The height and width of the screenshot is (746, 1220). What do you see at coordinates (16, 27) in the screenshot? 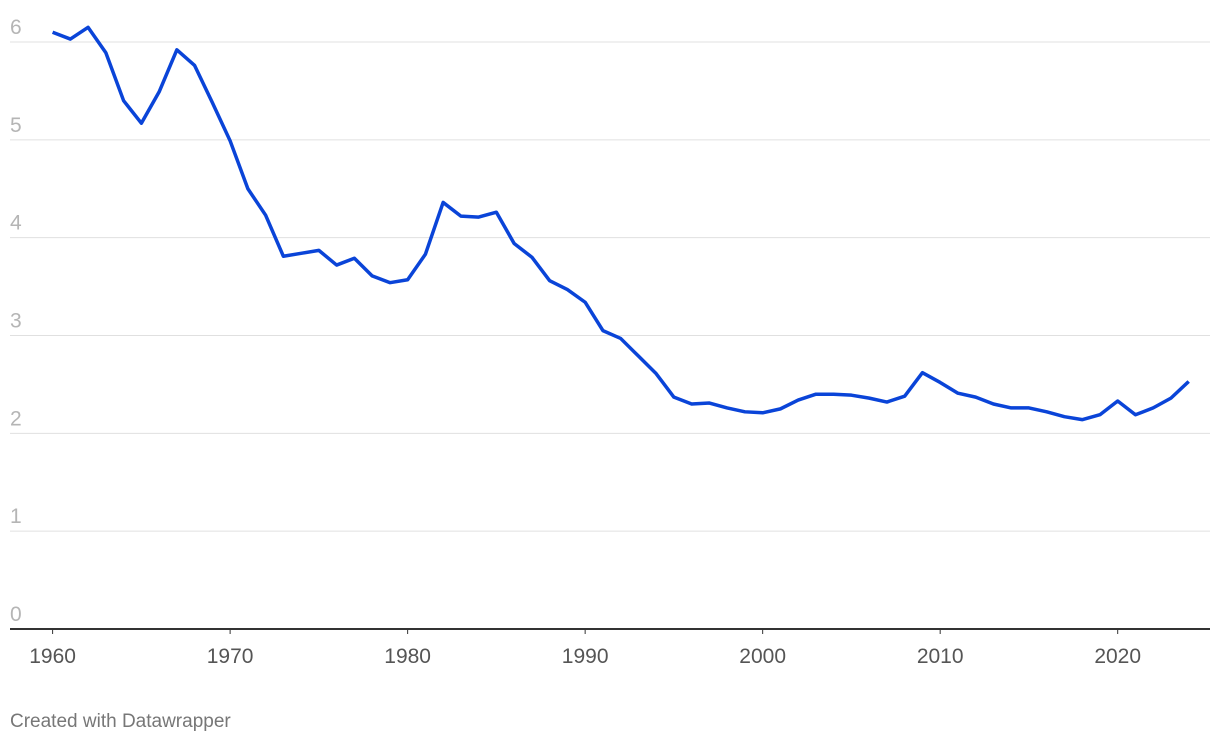
I see `y-tick-label: 6` at bounding box center [16, 27].